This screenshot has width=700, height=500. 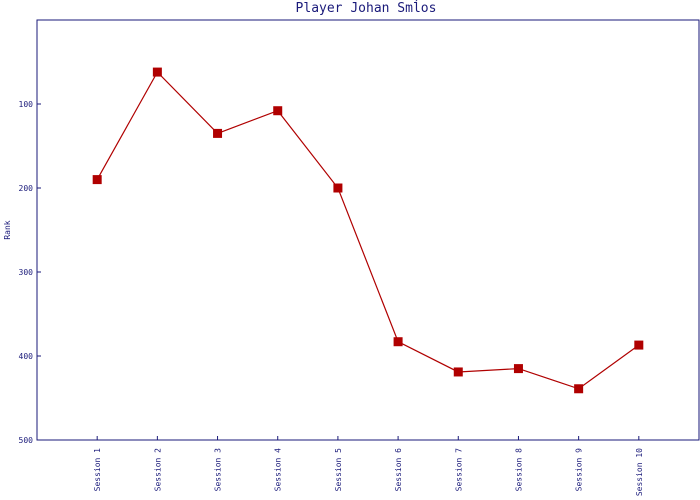 What do you see at coordinates (458, 470) in the screenshot?
I see `x-tick-label: Session 7` at bounding box center [458, 470].